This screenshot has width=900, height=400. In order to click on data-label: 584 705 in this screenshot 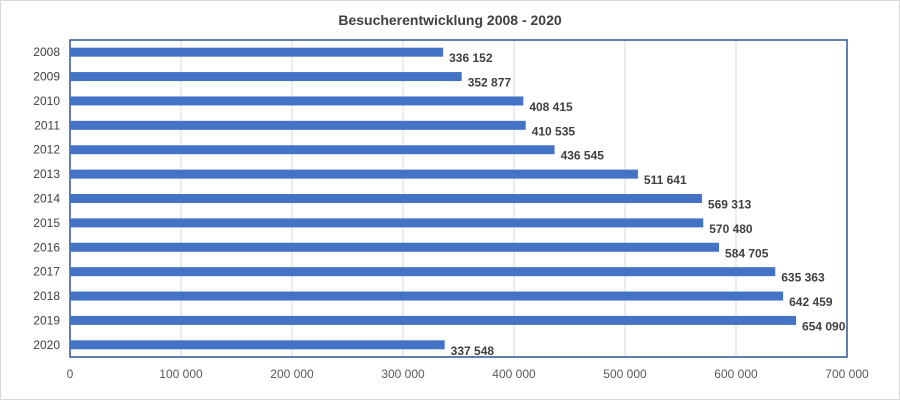, I will do `click(747, 253)`.